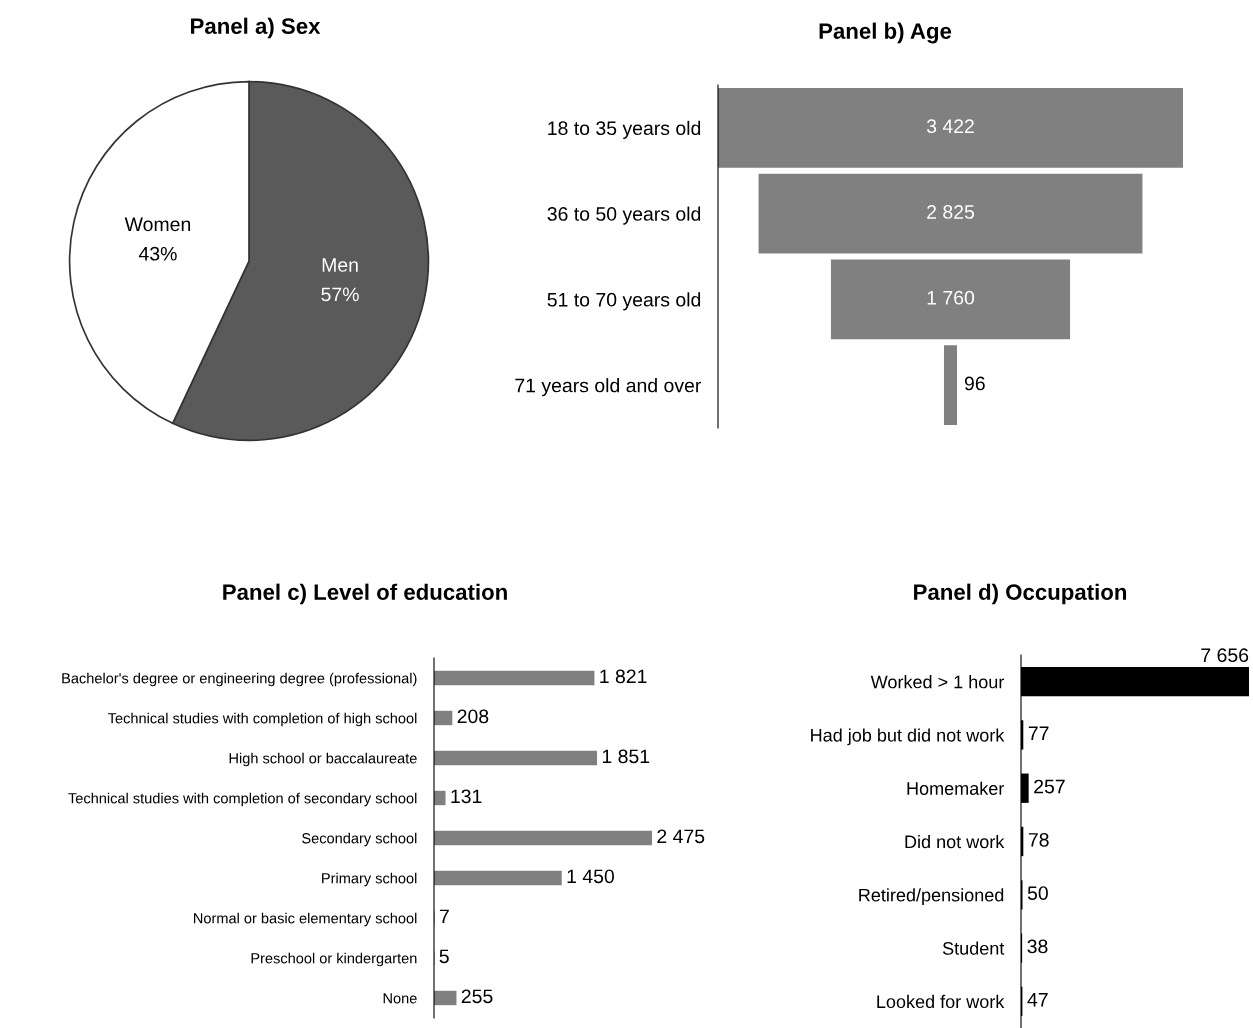  What do you see at coordinates (955, 841) in the screenshot?
I see `y-tick-label: Did not work` at bounding box center [955, 841].